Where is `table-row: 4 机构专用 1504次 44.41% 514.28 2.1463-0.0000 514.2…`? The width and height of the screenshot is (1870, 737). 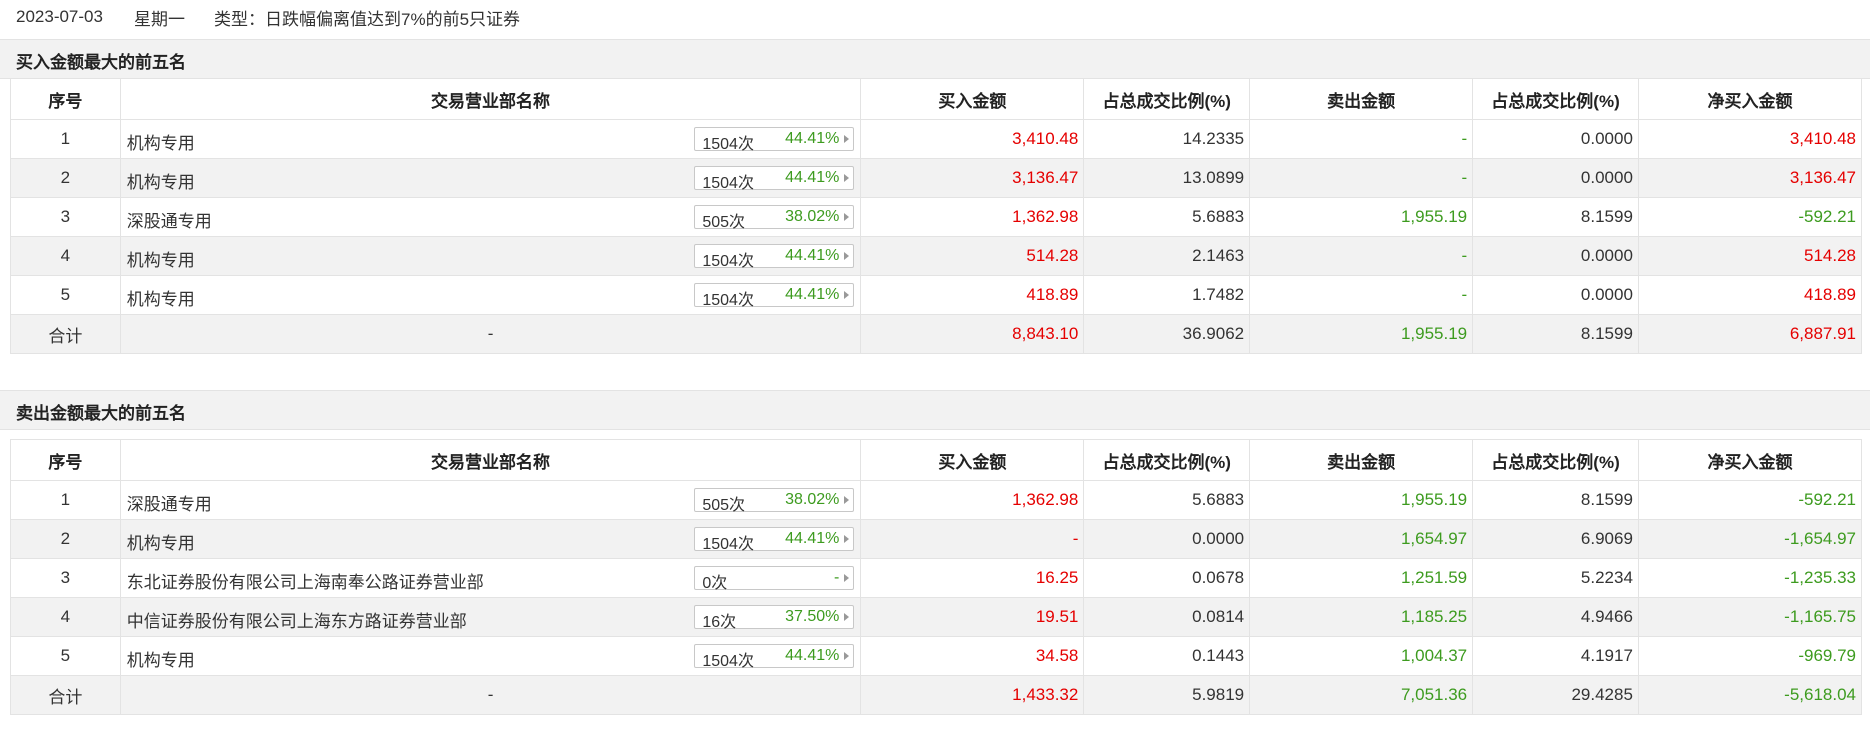 table-row: 4 机构专用 1504次 44.41% 514.28 2.1463-0.0000 514.2… is located at coordinates (936, 256).